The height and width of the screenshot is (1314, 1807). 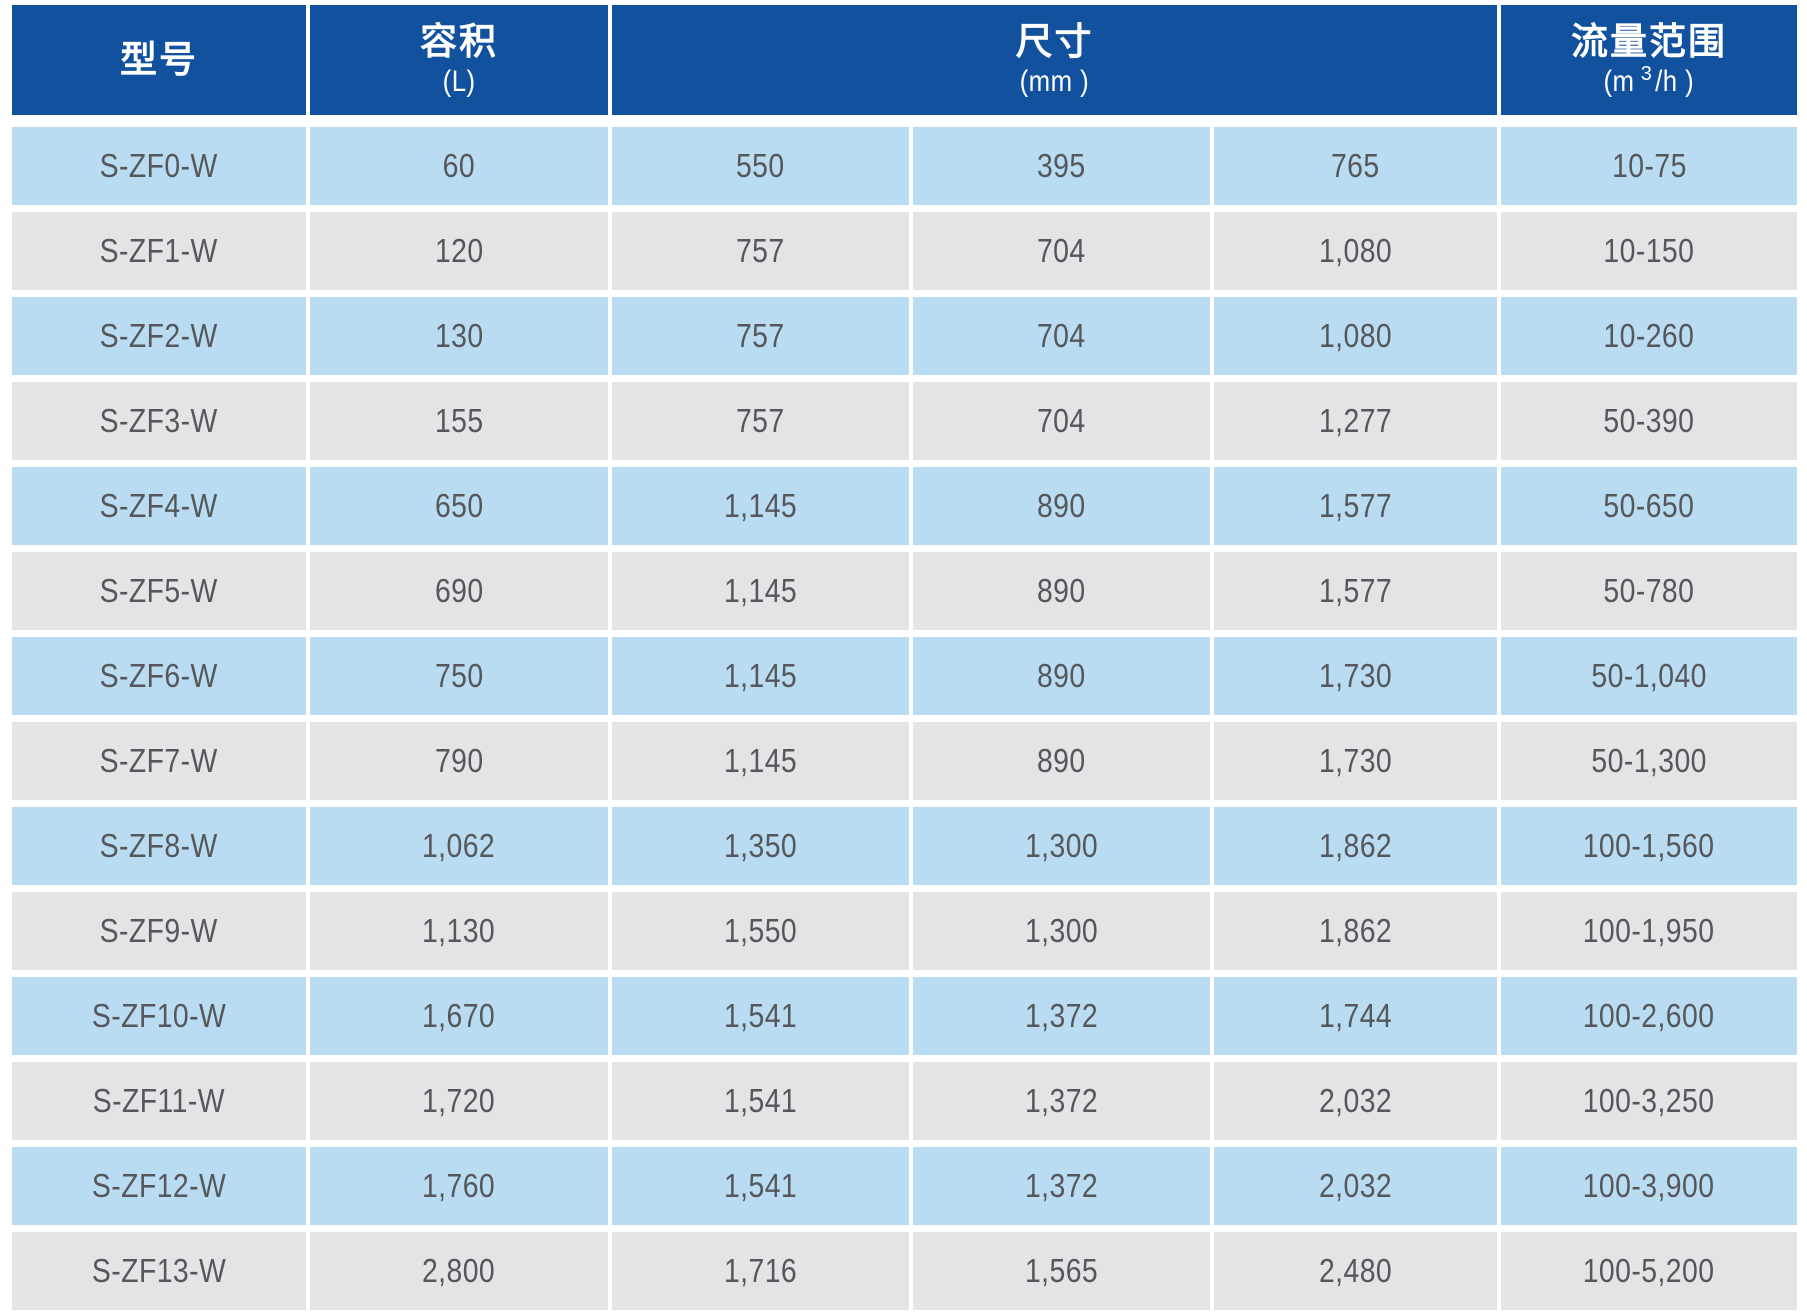 I want to click on table-row: S-ZF3-W 155 757 704 1,277 50-390, so click(x=904, y=421).